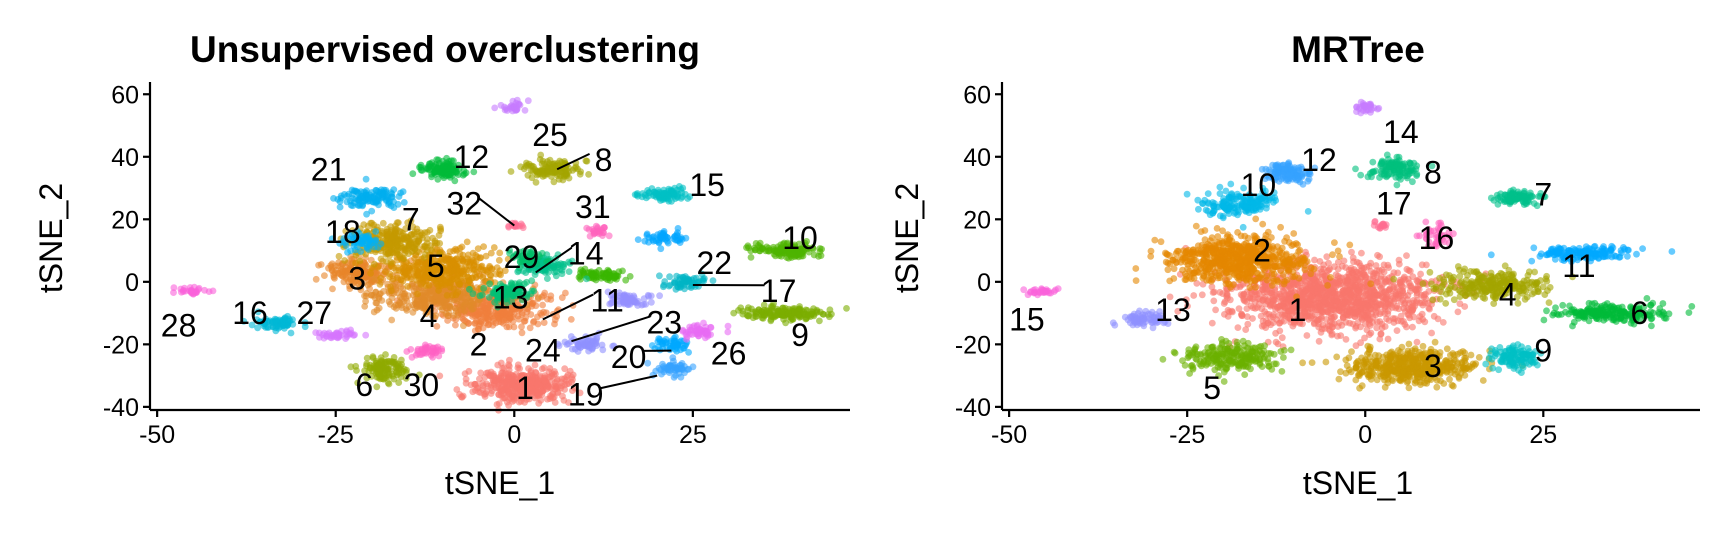 The image size is (1728, 533). What do you see at coordinates (436, 266) in the screenshot?
I see `cluster-label-5: 5` at bounding box center [436, 266].